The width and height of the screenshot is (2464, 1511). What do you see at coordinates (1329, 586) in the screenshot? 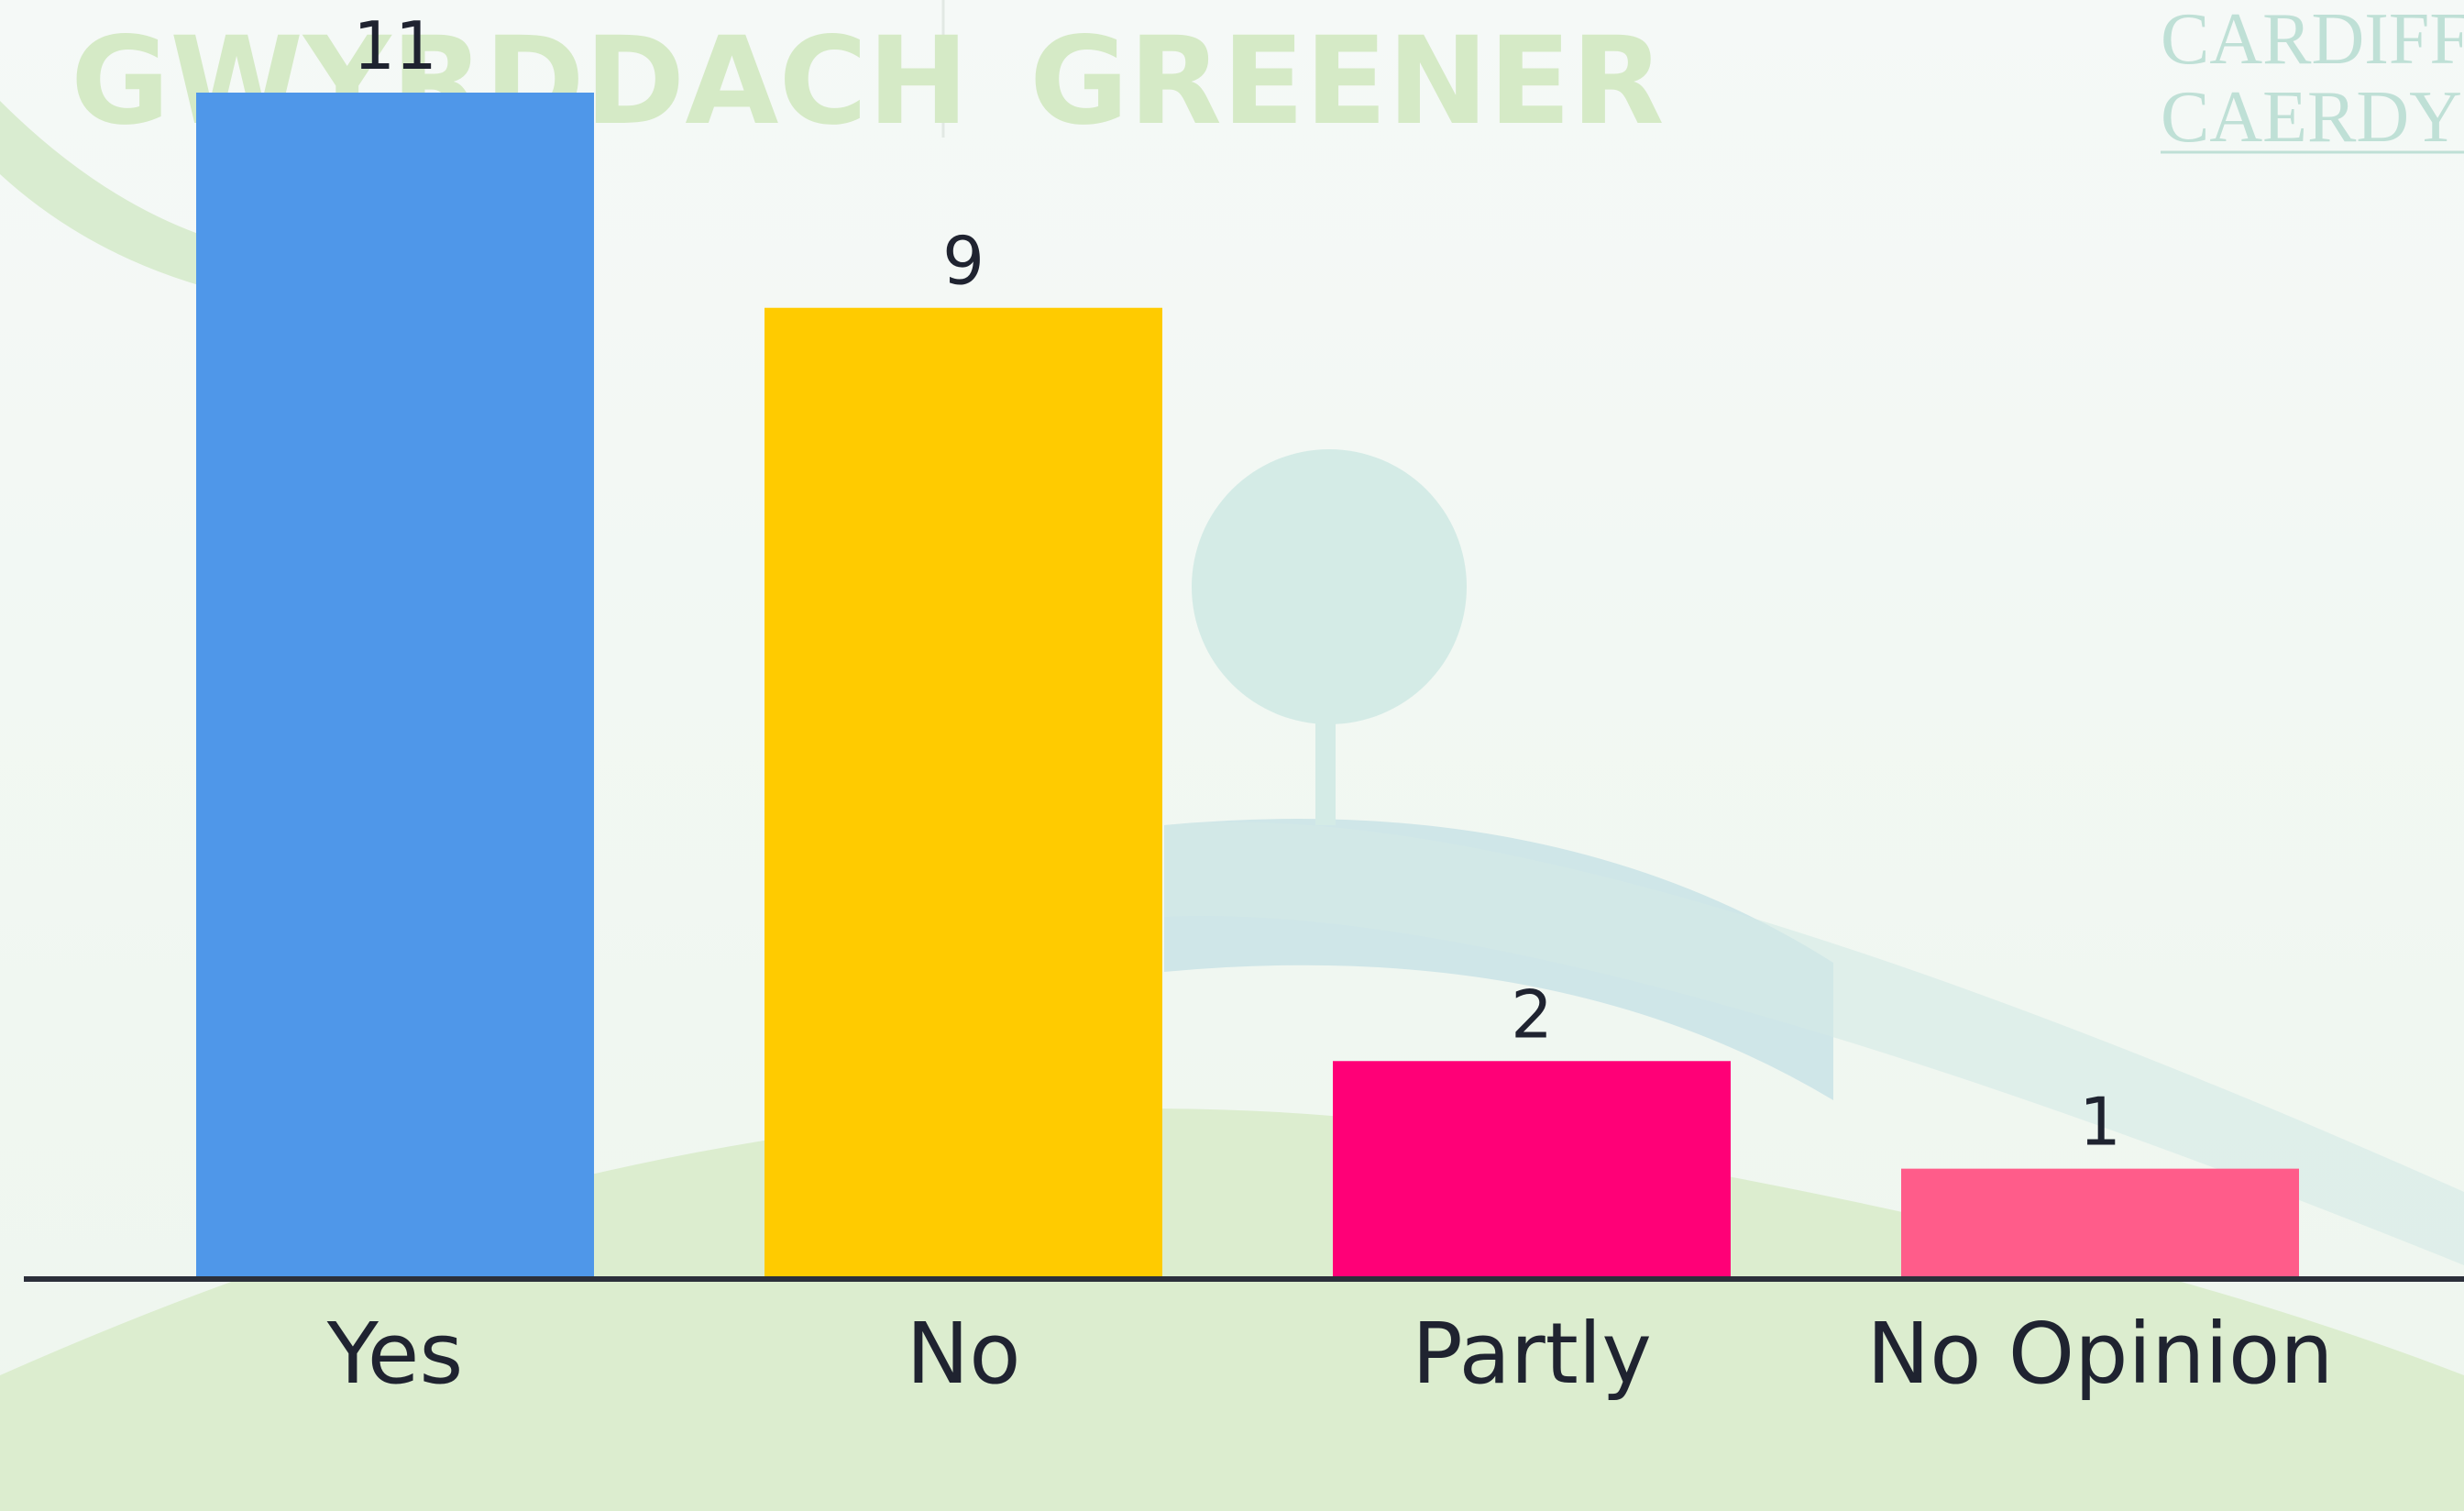
I see `tree` at bounding box center [1329, 586].